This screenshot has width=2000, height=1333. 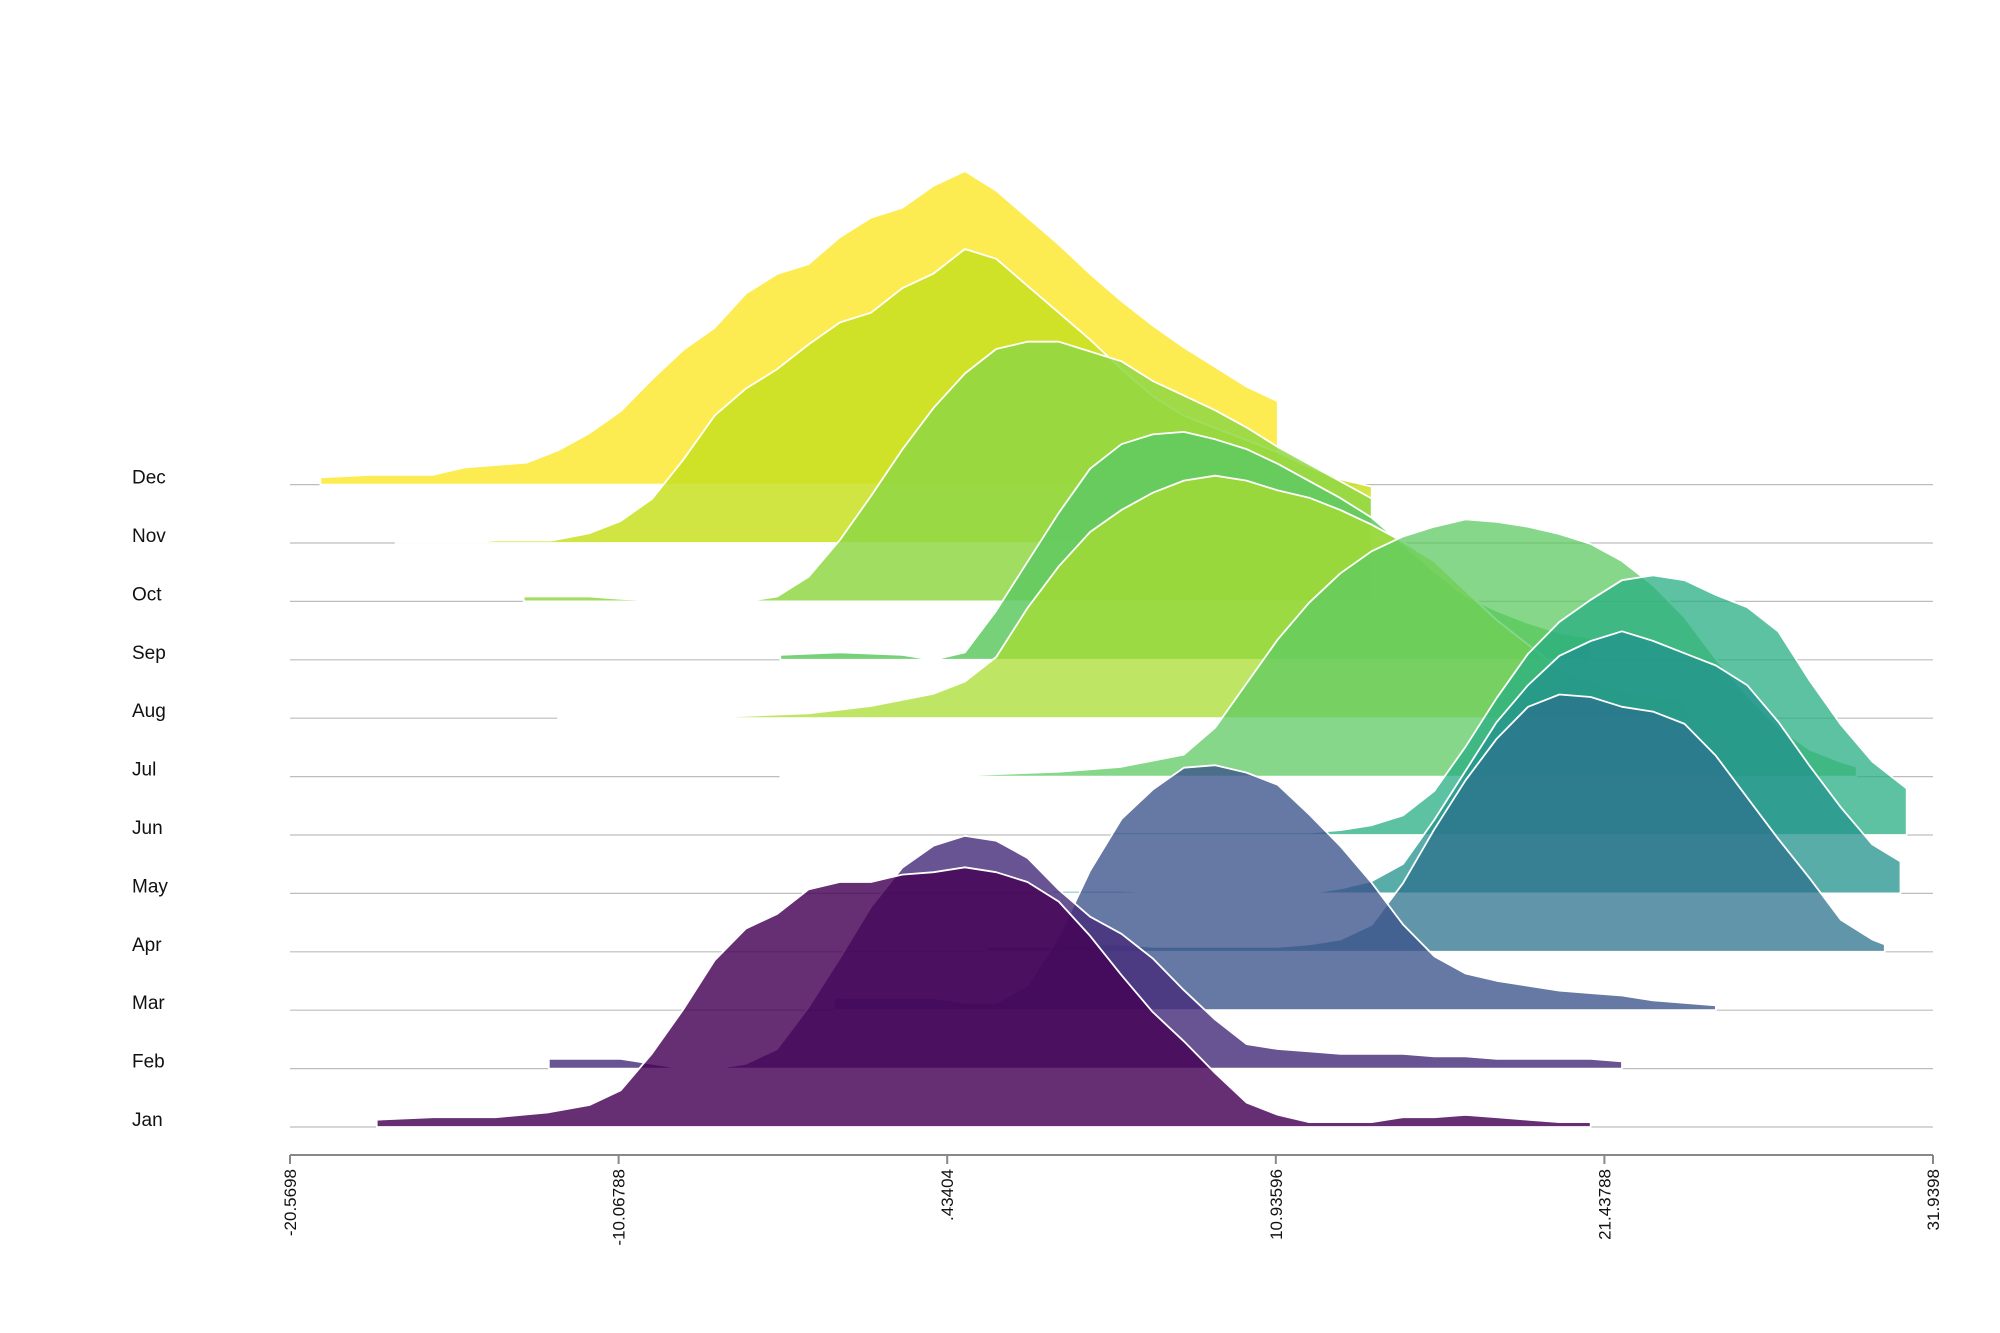 I want to click on month-label-oct: Oct, so click(x=147, y=594).